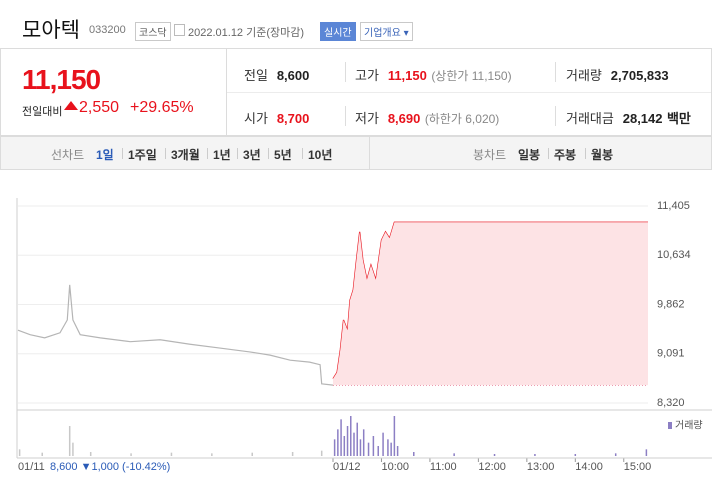  I want to click on footer-summary: 8,600 ▼1,000 (-10.42%), so click(110, 467).